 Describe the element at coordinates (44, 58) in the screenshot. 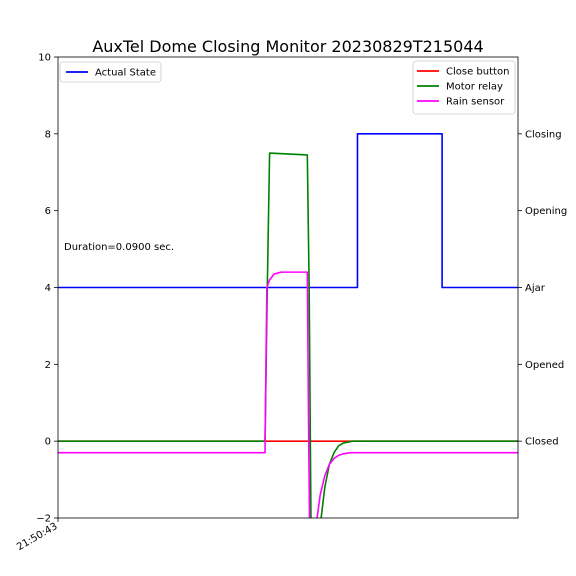

I see `y-tick-label: 10` at that location.